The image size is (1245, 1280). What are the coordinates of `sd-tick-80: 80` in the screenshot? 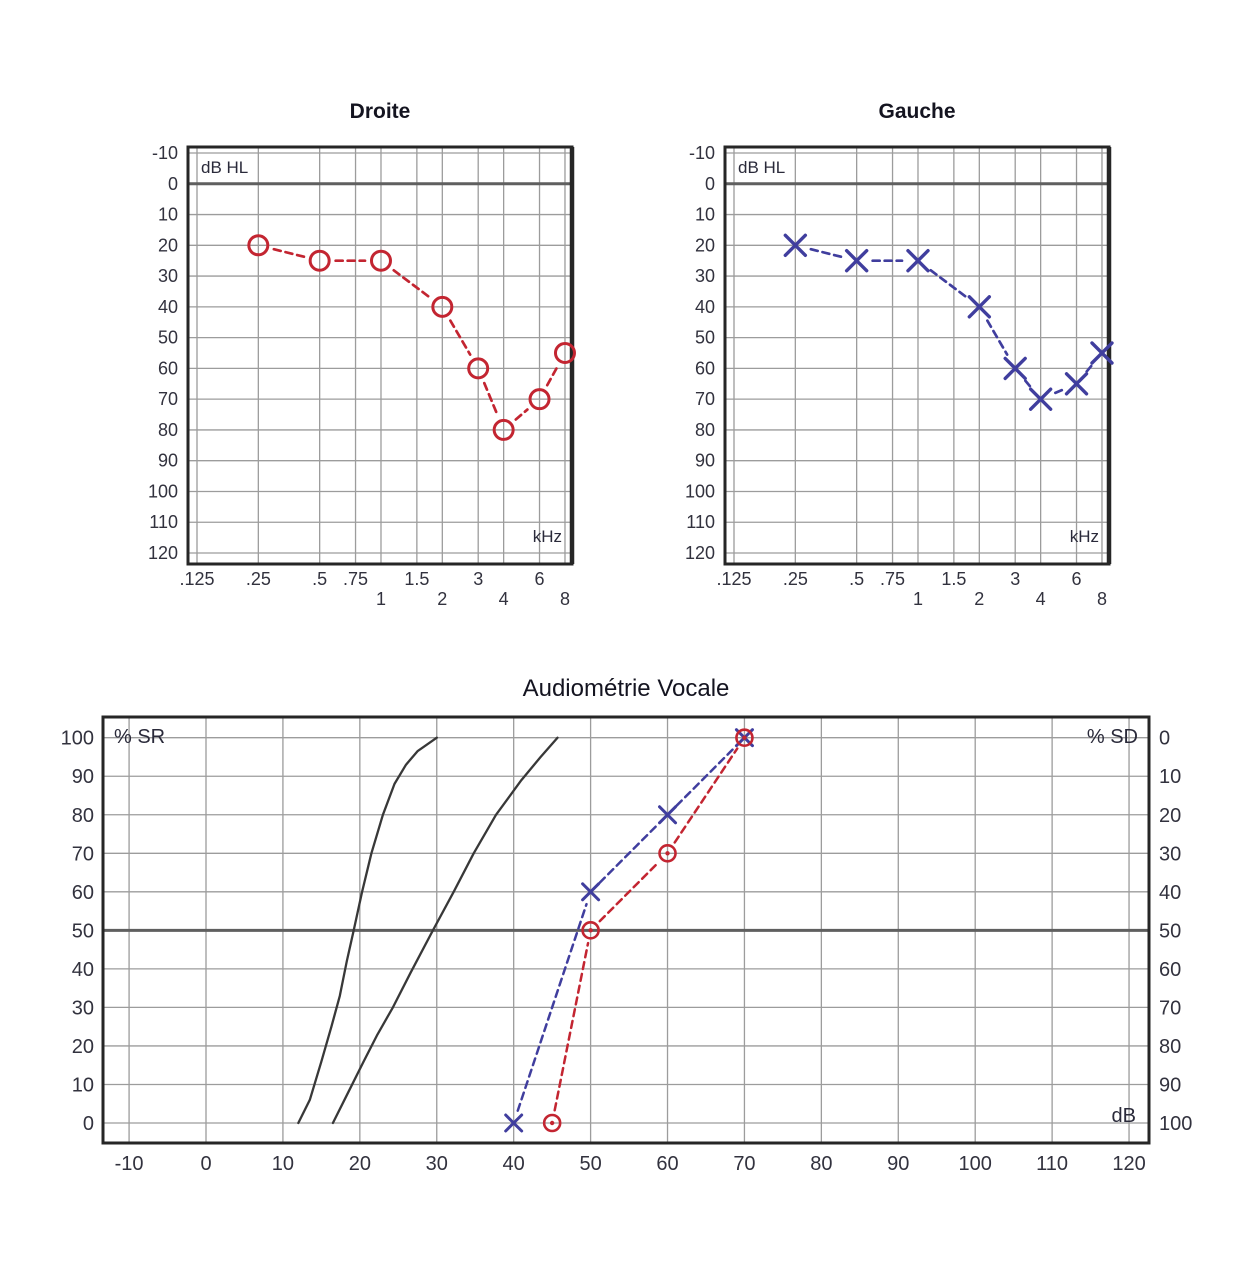 It's located at (1170, 1047).